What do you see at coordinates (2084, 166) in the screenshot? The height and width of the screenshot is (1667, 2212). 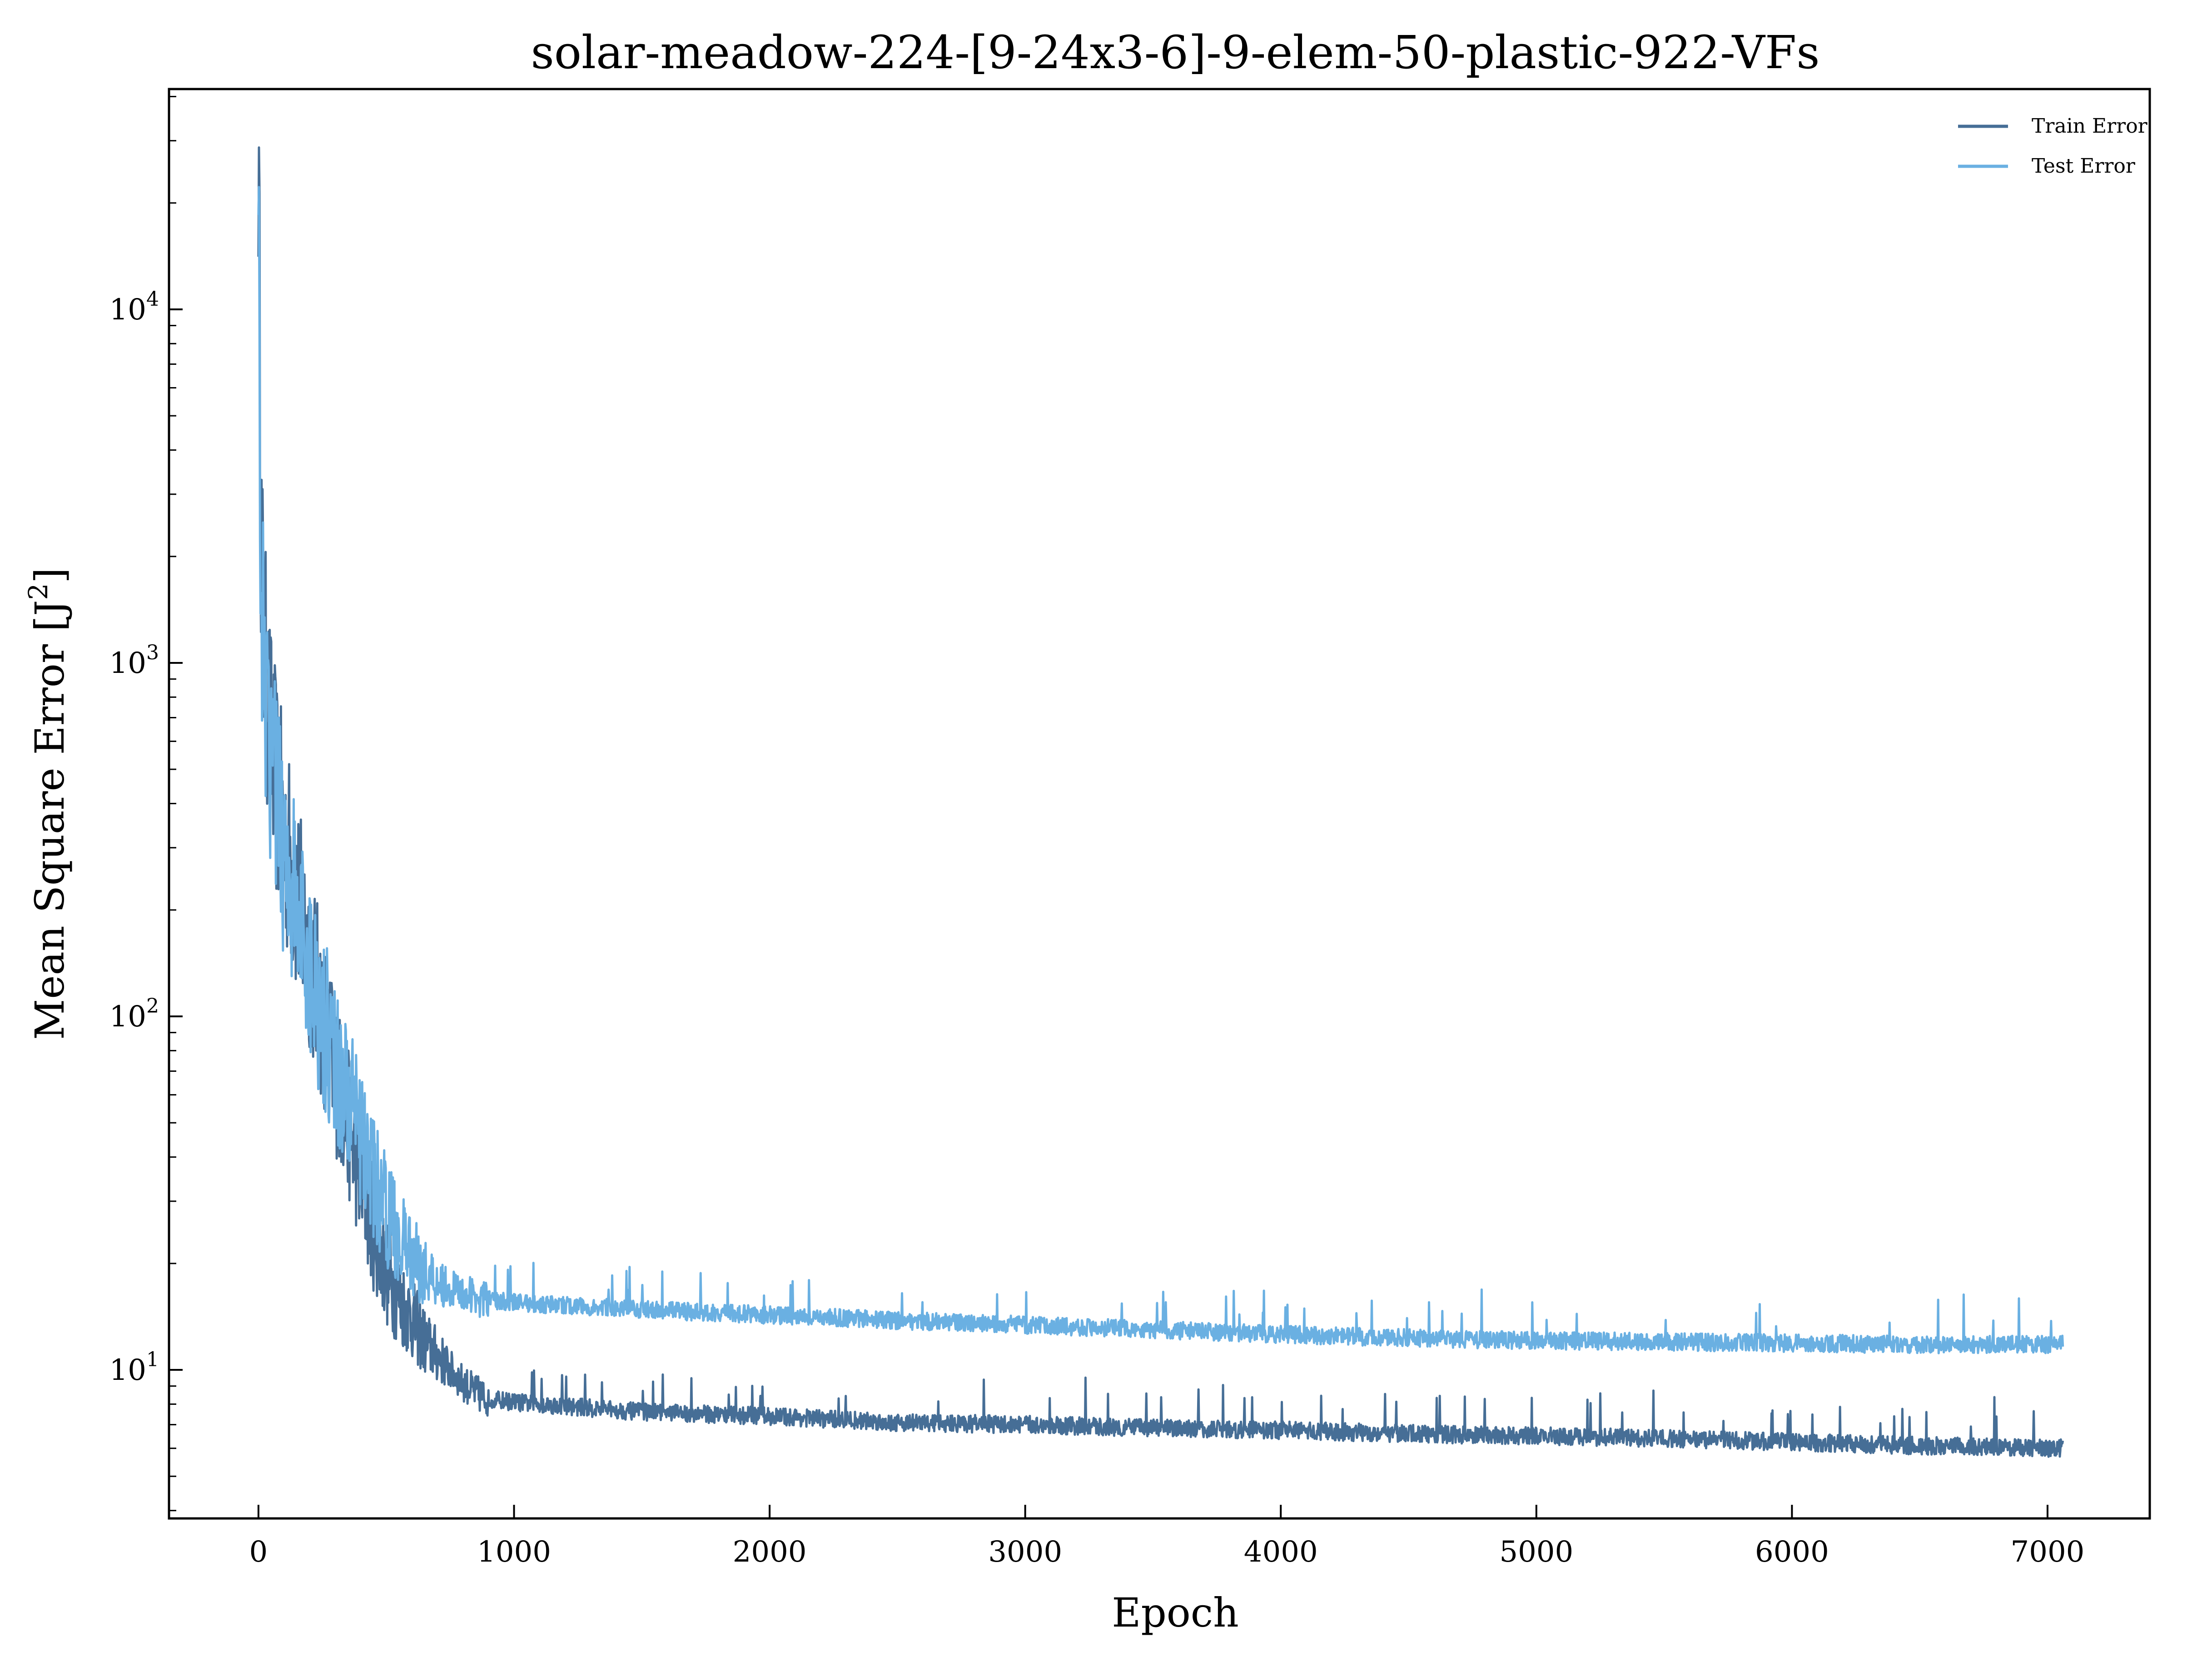 I see `legend-label-test: Test Error` at bounding box center [2084, 166].